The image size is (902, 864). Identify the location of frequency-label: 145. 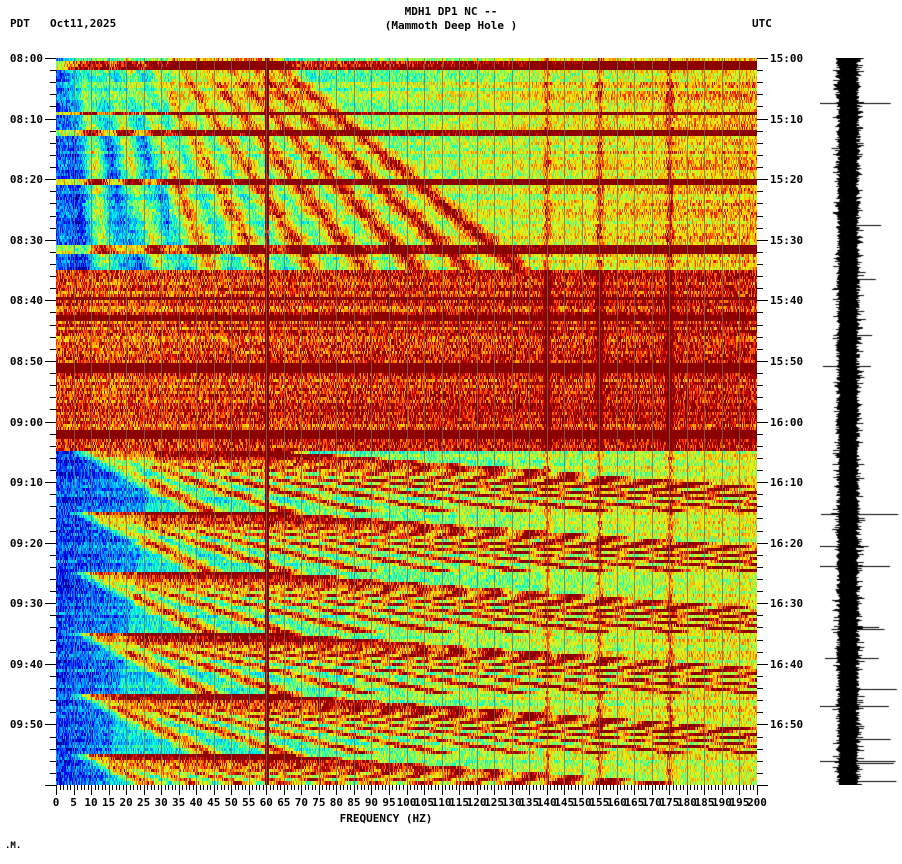
(564, 802).